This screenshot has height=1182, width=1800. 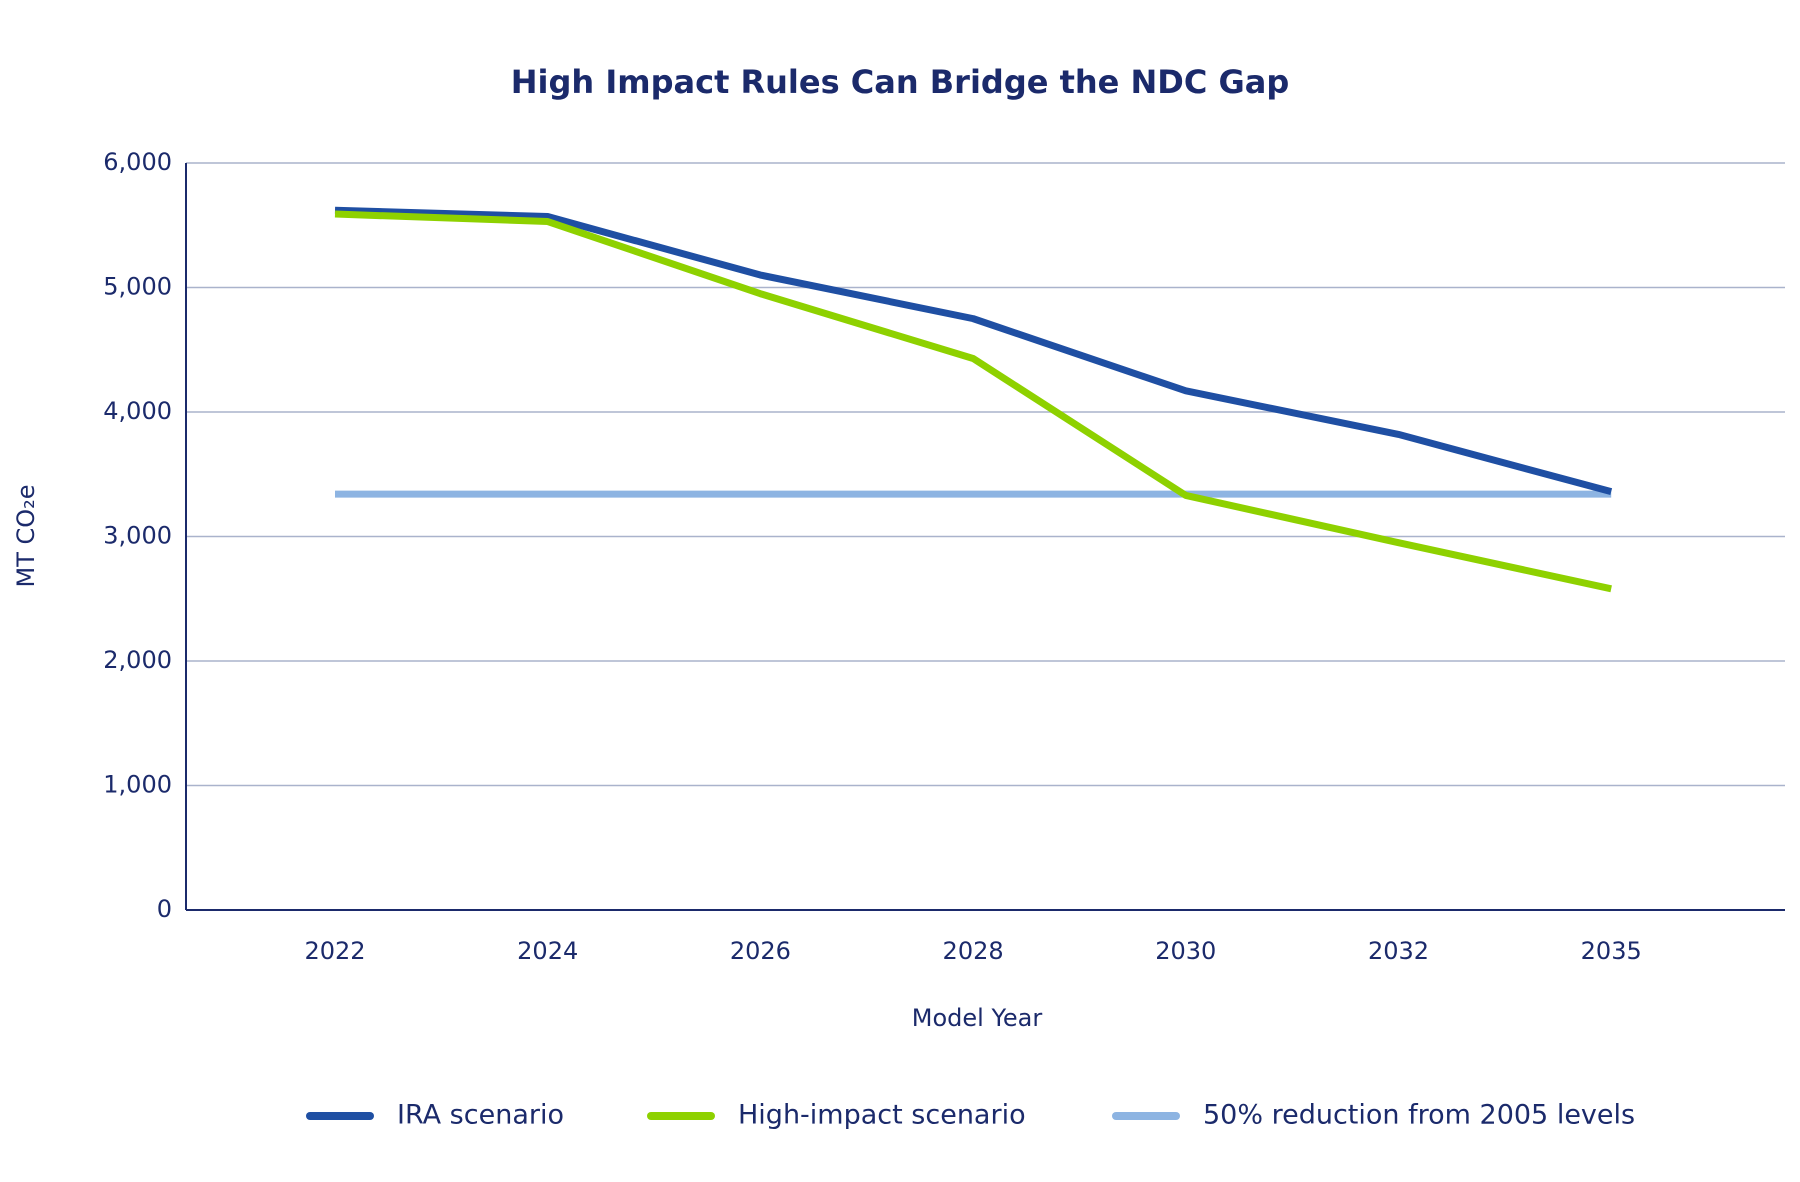 What do you see at coordinates (480, 1115) in the screenshot?
I see `legend-label: IRA scenario` at bounding box center [480, 1115].